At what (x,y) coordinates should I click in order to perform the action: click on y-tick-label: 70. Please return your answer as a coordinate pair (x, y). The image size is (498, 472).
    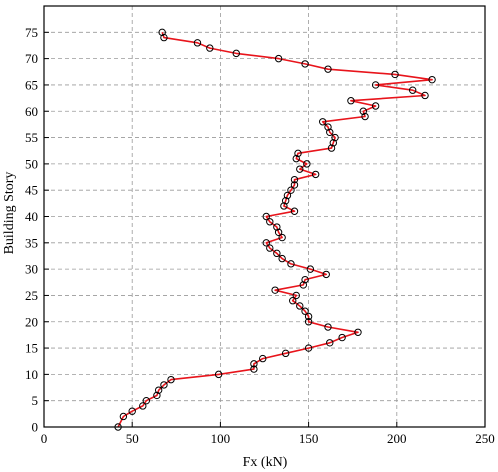
    Looking at the image, I should click on (31, 58).